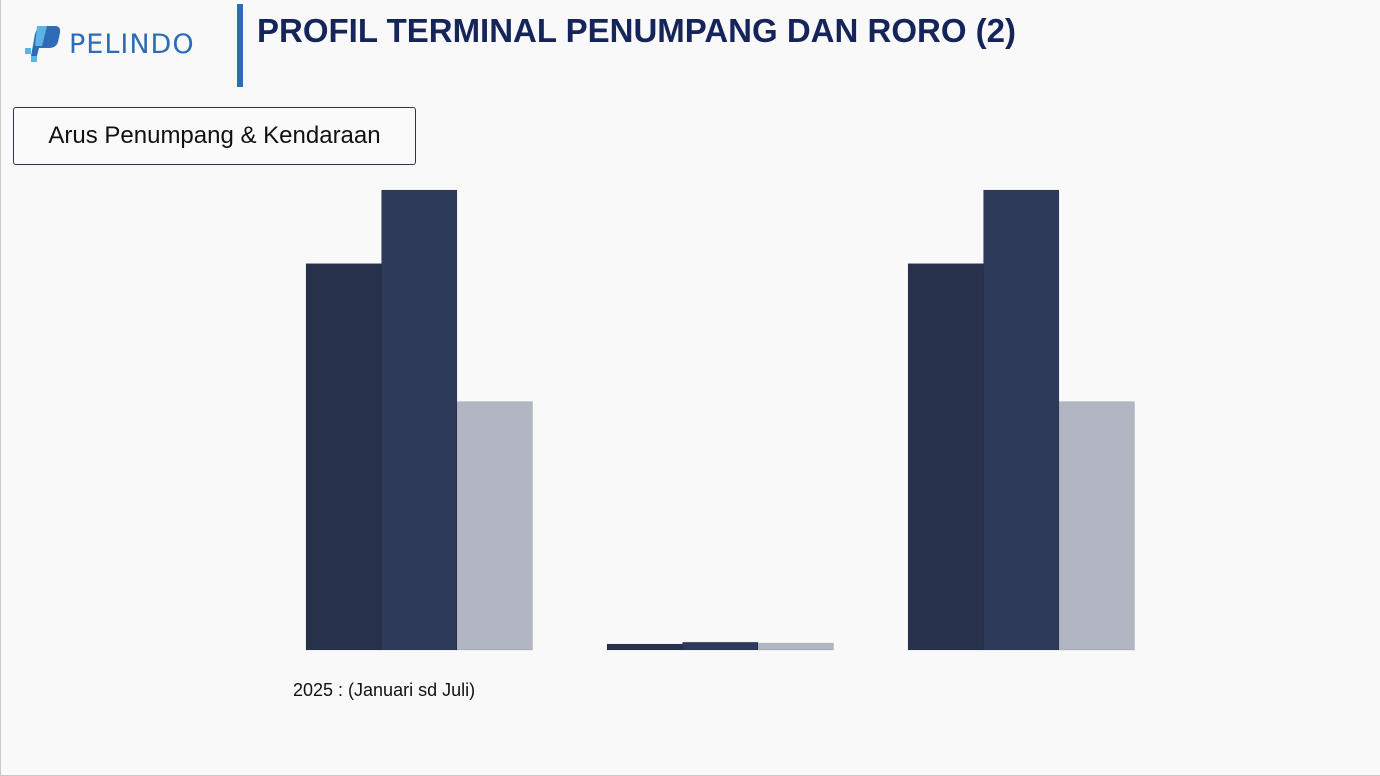 Image resolution: width=1380 pixels, height=776 pixels. I want to click on header-divider, so click(240, 45).